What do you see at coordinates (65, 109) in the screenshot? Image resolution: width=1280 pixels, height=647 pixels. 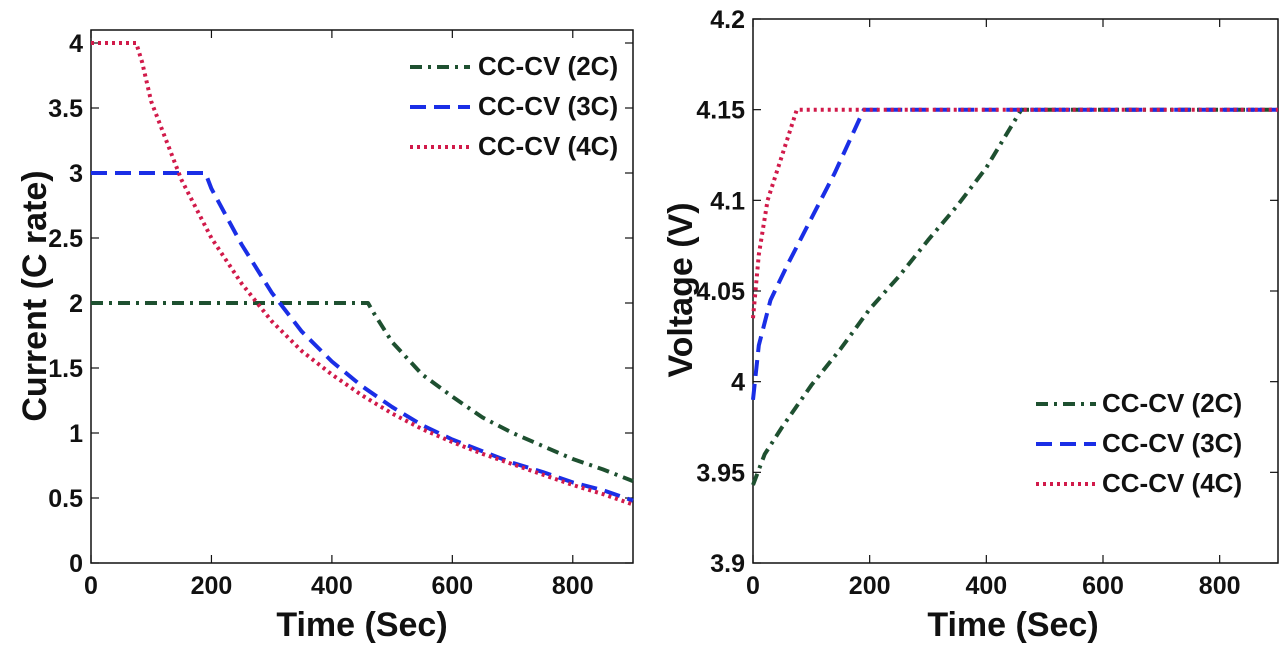 I see `y-tick-label: 3.5` at bounding box center [65, 109].